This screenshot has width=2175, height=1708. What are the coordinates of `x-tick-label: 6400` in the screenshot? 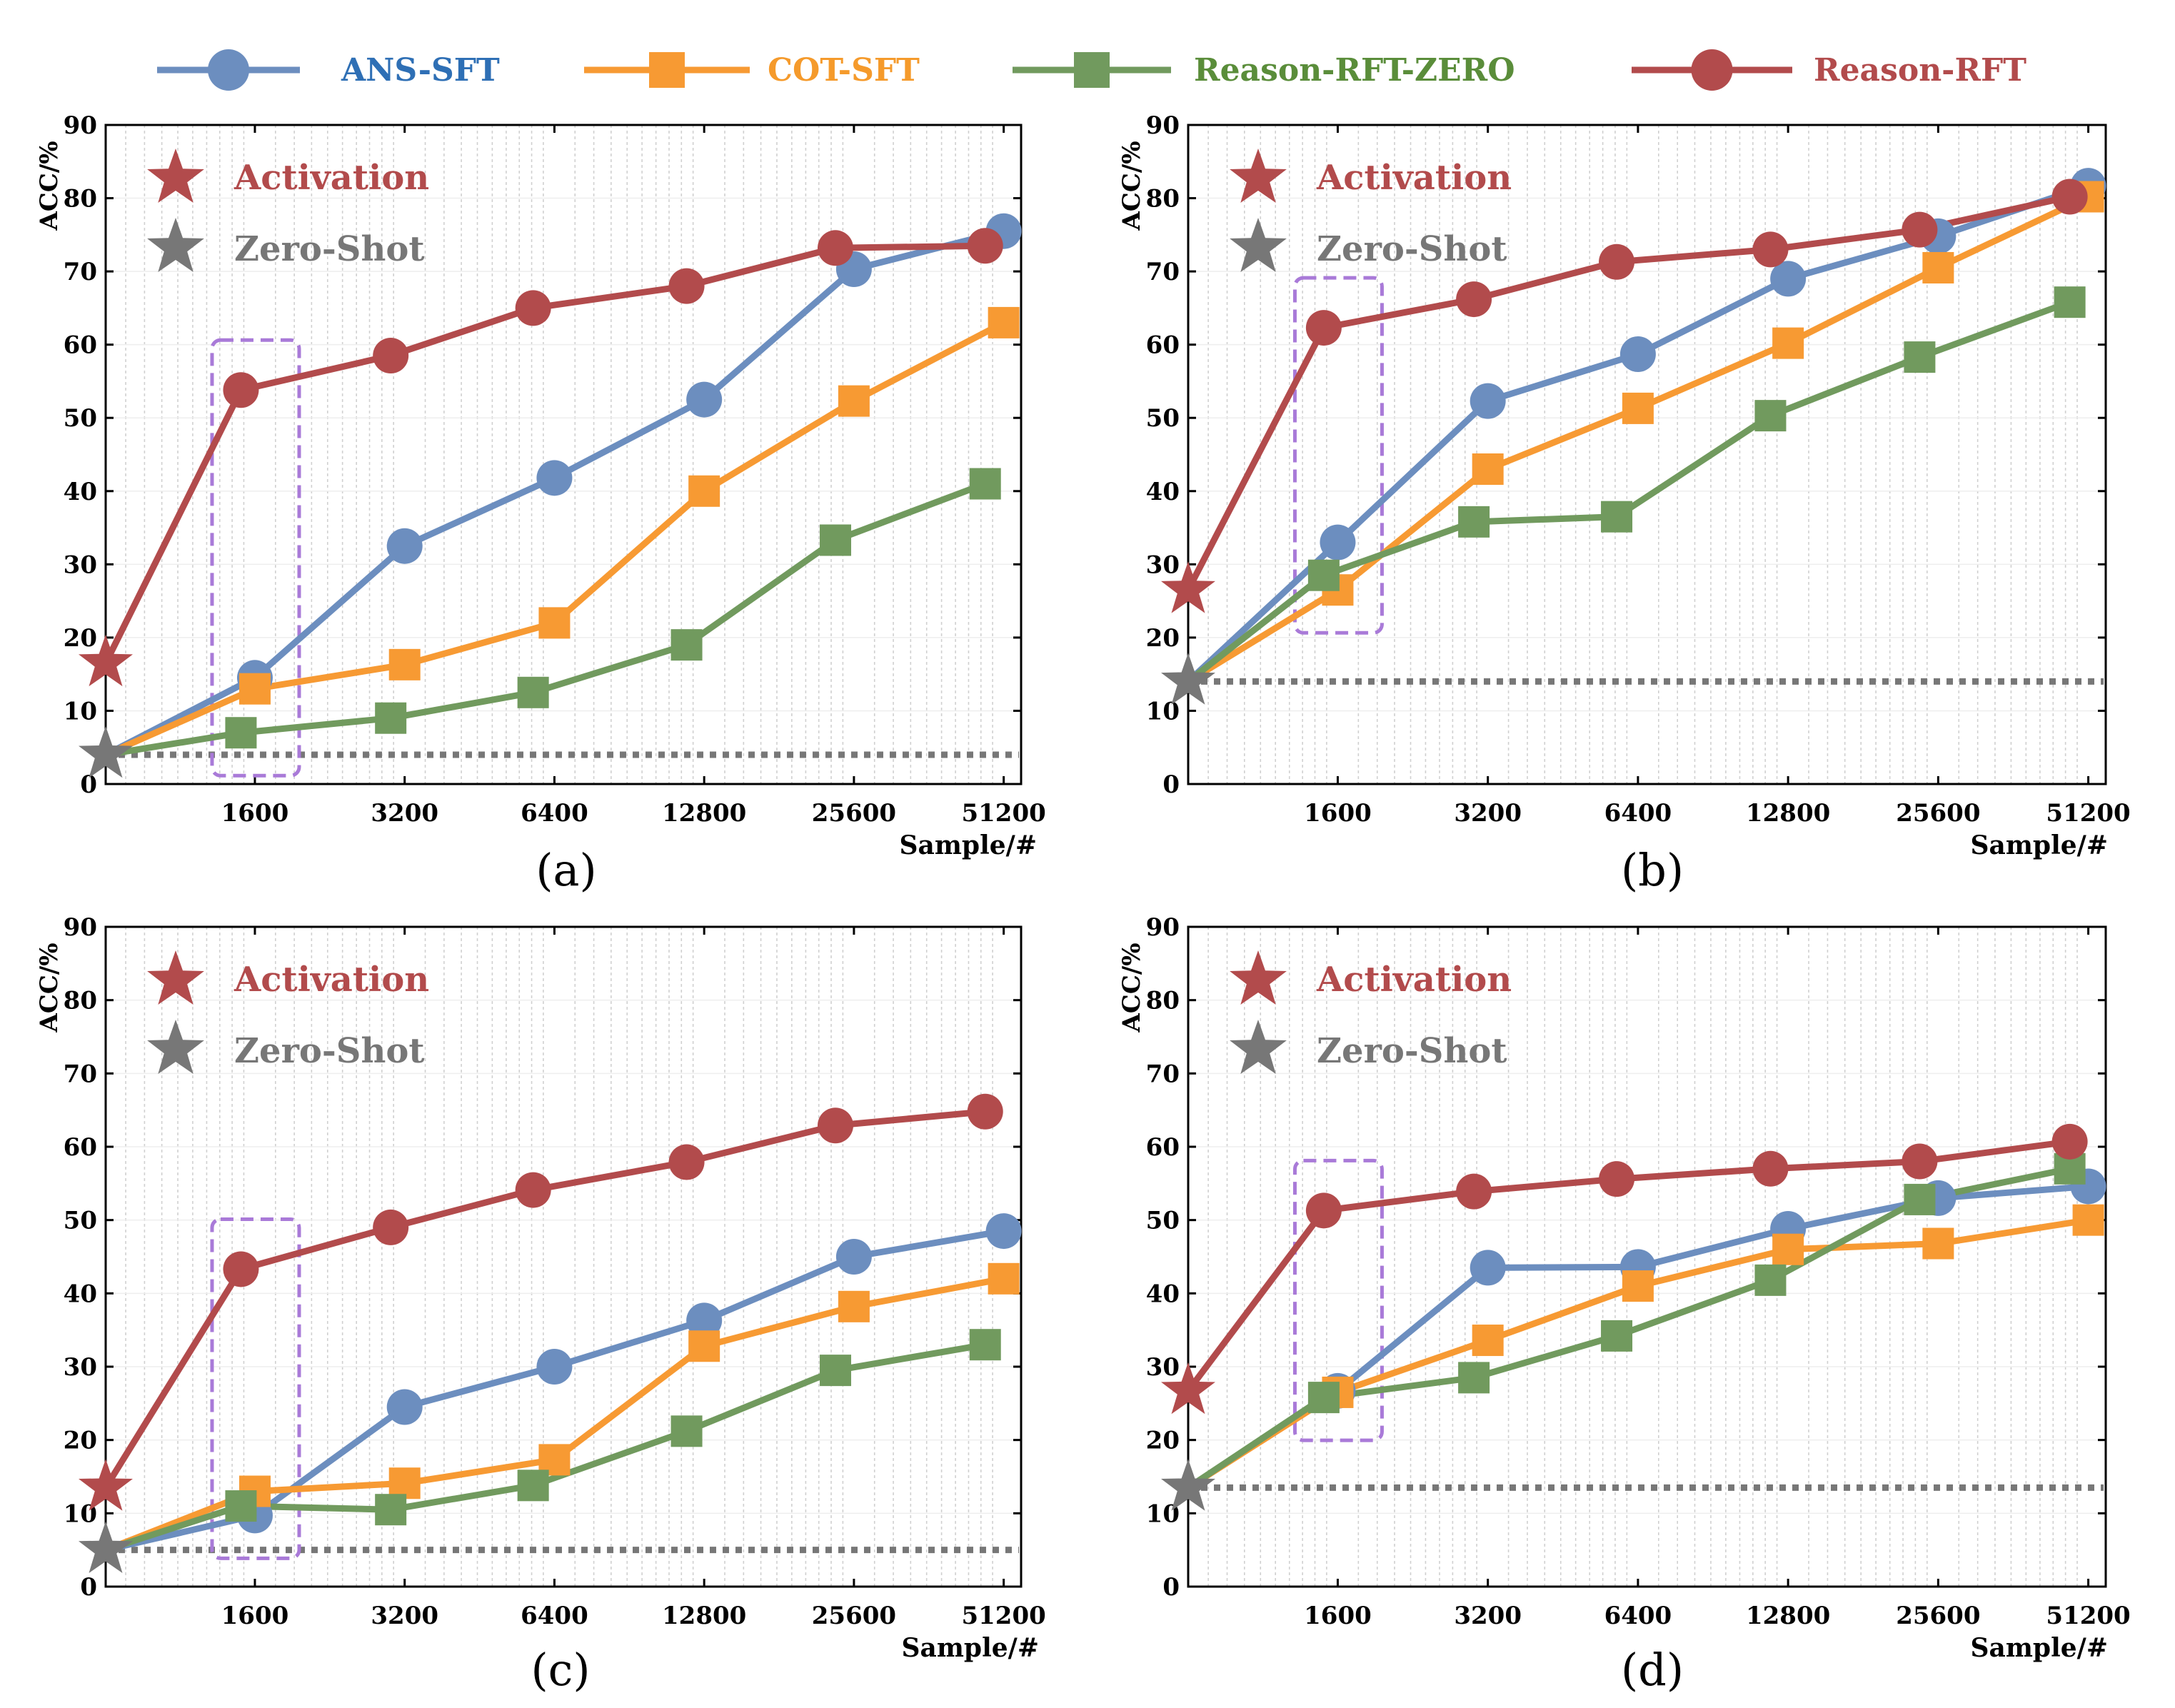 It's located at (1638, 1616).